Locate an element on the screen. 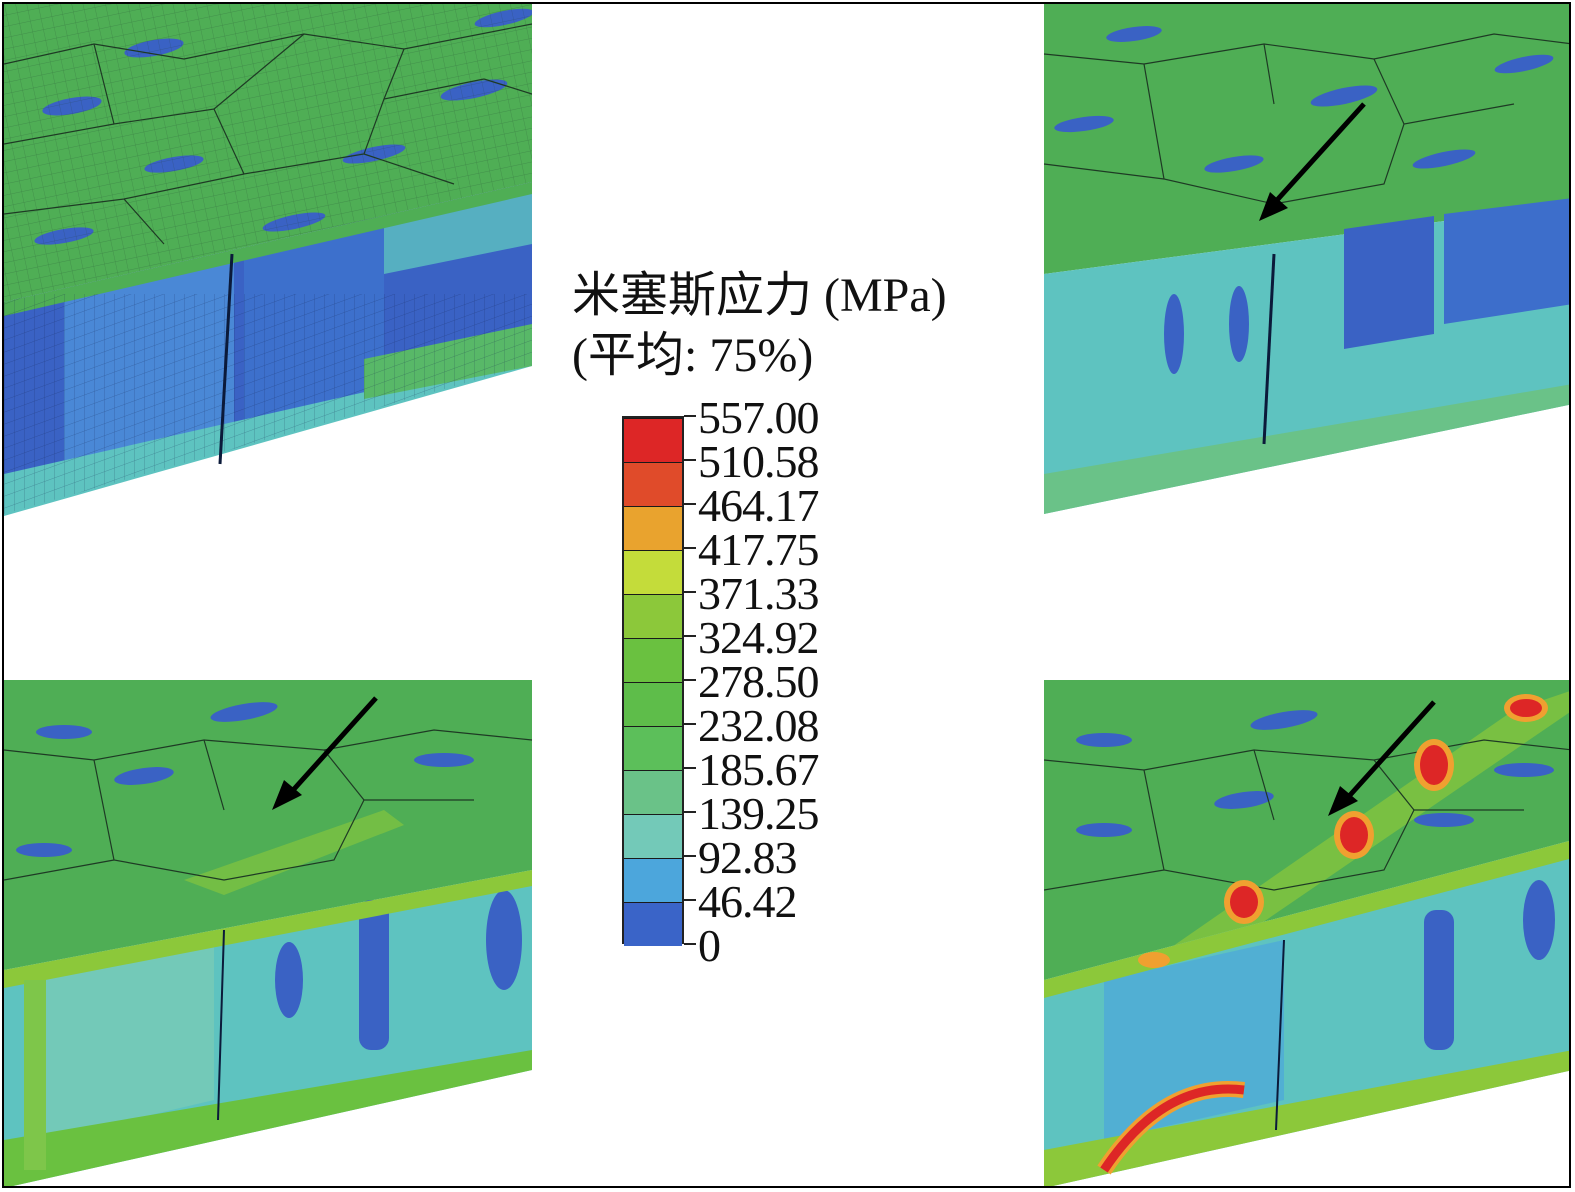 This screenshot has width=1575, height=1192. legend-tick-label: 464.17 is located at coordinates (758, 505).